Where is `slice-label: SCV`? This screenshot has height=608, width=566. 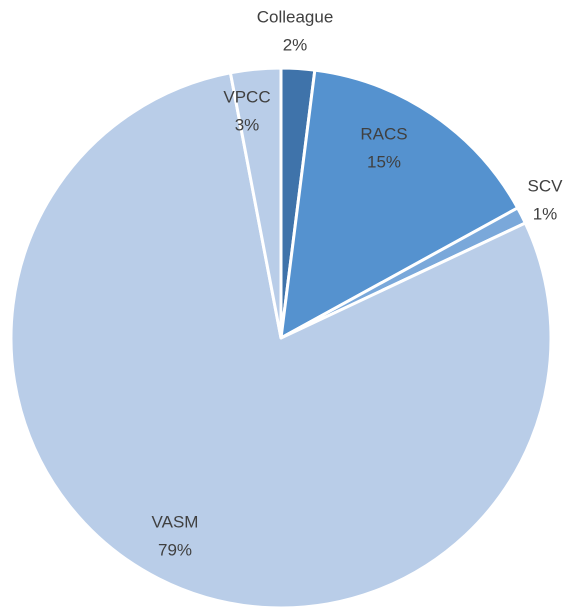 slice-label: SCV is located at coordinates (546, 185).